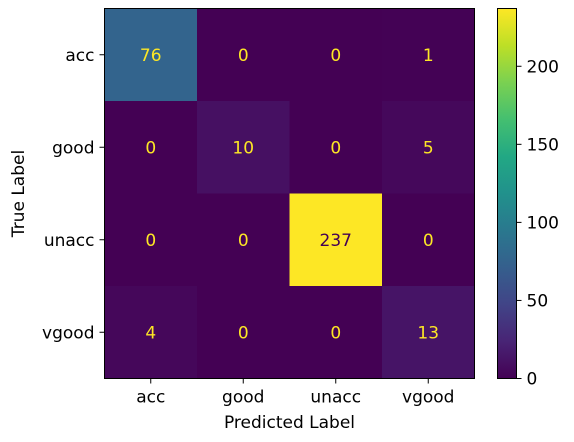  Describe the element at coordinates (150, 398) in the screenshot. I see `x-tick-label: acc` at that location.